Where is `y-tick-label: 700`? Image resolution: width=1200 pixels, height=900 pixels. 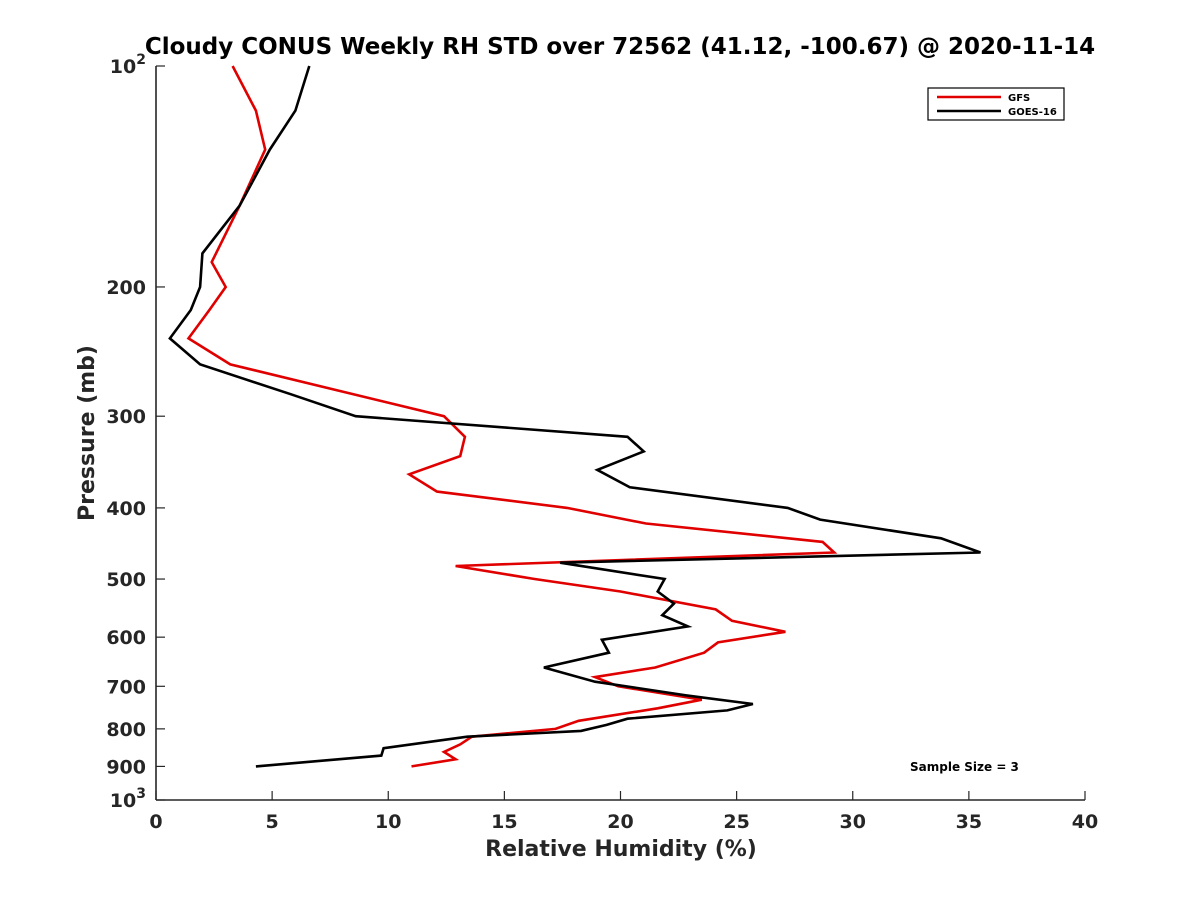
y-tick-label: 700 is located at coordinates (126, 687).